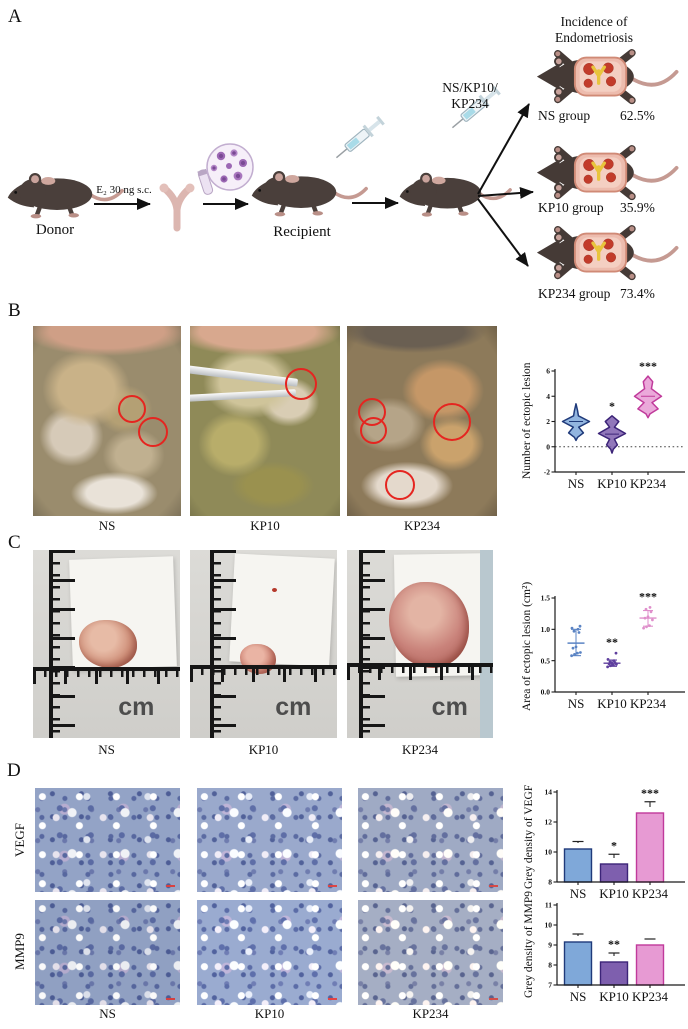 Image resolution: width=688 pixels, height=1029 pixels. What do you see at coordinates (546, 629) in the screenshot?
I see `svg-text: 1.0` at bounding box center [546, 629].